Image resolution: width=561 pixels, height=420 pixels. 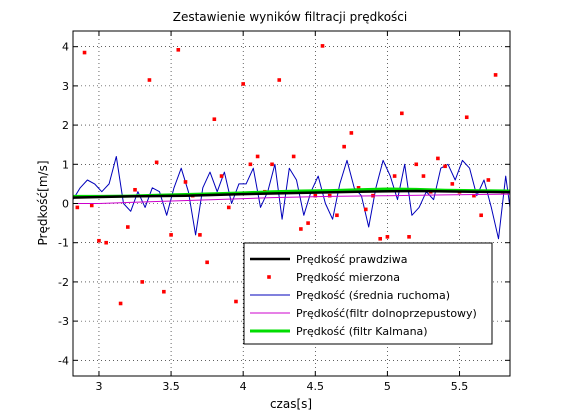 What do you see at coordinates (290, 17) in the screenshot?
I see `chart-title: Zestawienie wyników filtracji prędkości` at bounding box center [290, 17].